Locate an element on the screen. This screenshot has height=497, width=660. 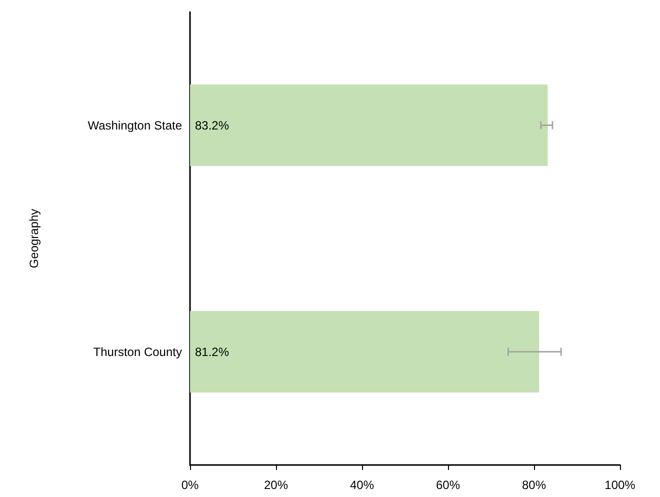
x-tick-label: 40% is located at coordinates (362, 485).